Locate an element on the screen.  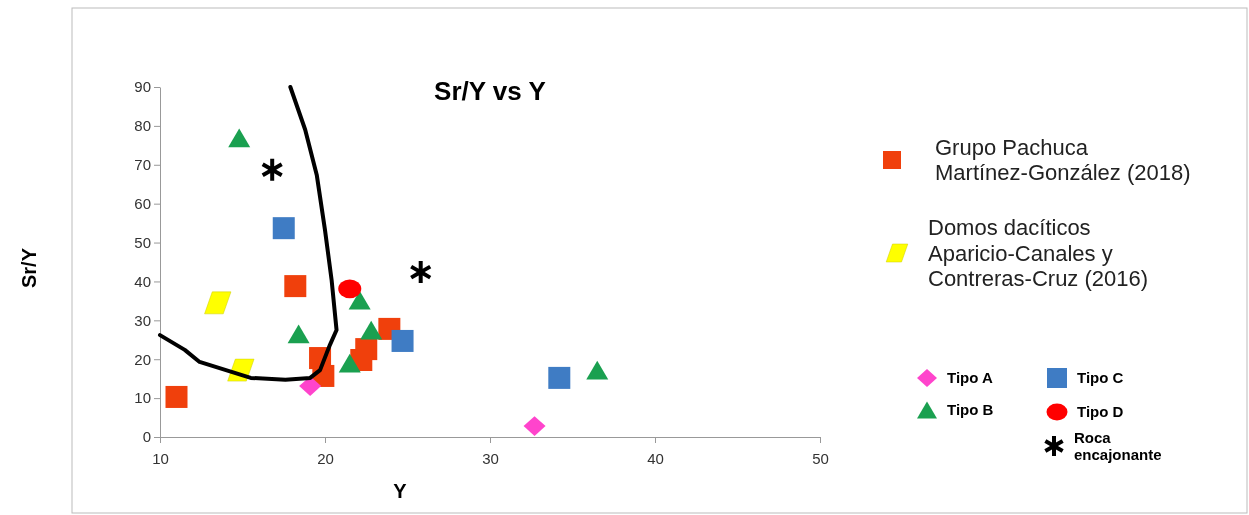
legend-label: Tipo B is located at coordinates (970, 410).